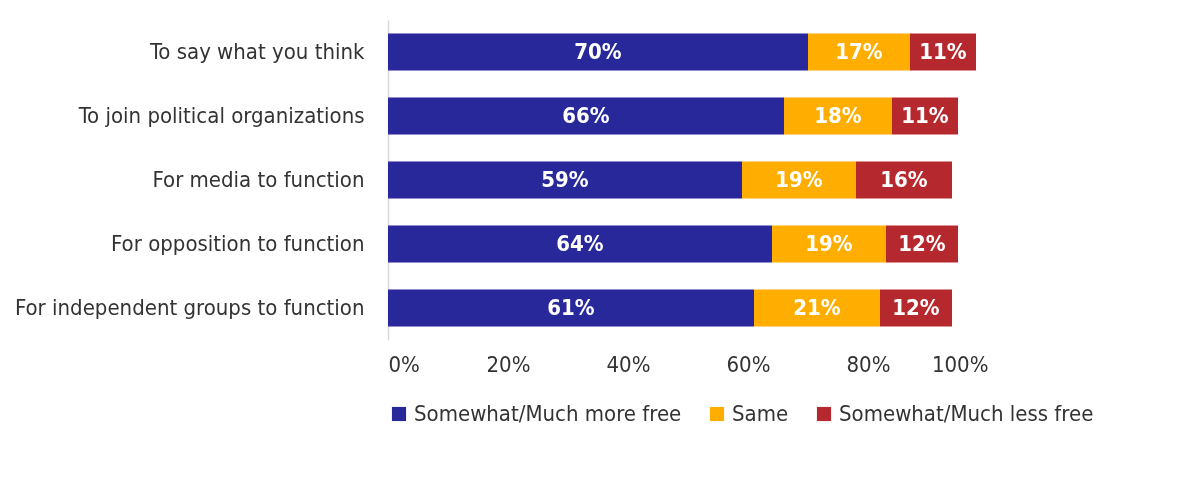 This screenshot has height=489, width=1204. What do you see at coordinates (868, 364) in the screenshot?
I see `x-tick-label: 80%` at bounding box center [868, 364].